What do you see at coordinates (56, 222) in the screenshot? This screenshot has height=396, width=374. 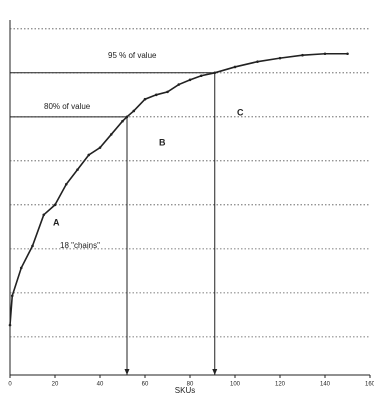 I see `annotation: A` at bounding box center [56, 222].